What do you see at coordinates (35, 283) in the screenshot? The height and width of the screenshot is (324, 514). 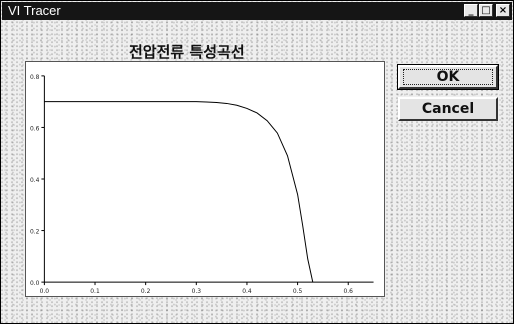 I see `y-tick-label: 0.0` at bounding box center [35, 283].